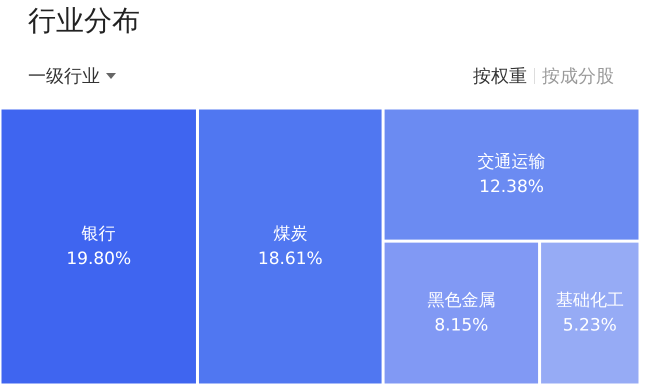 The height and width of the screenshot is (389, 646). I want to click on text: 按成分股, so click(578, 76).